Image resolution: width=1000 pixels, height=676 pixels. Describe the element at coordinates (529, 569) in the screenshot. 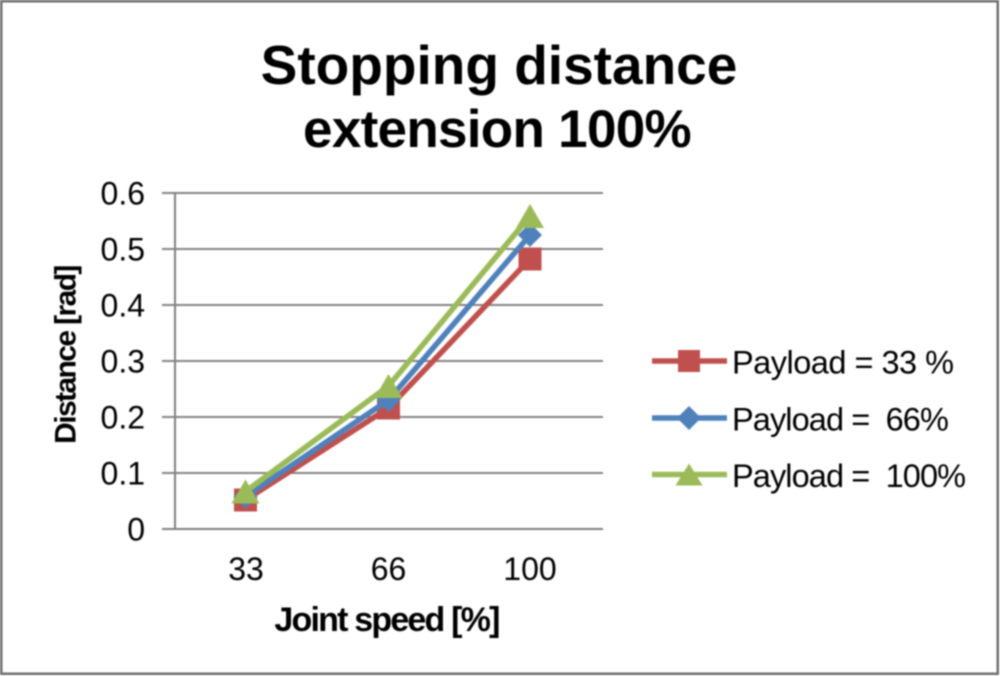

I see `svg-text: 100` at that location.